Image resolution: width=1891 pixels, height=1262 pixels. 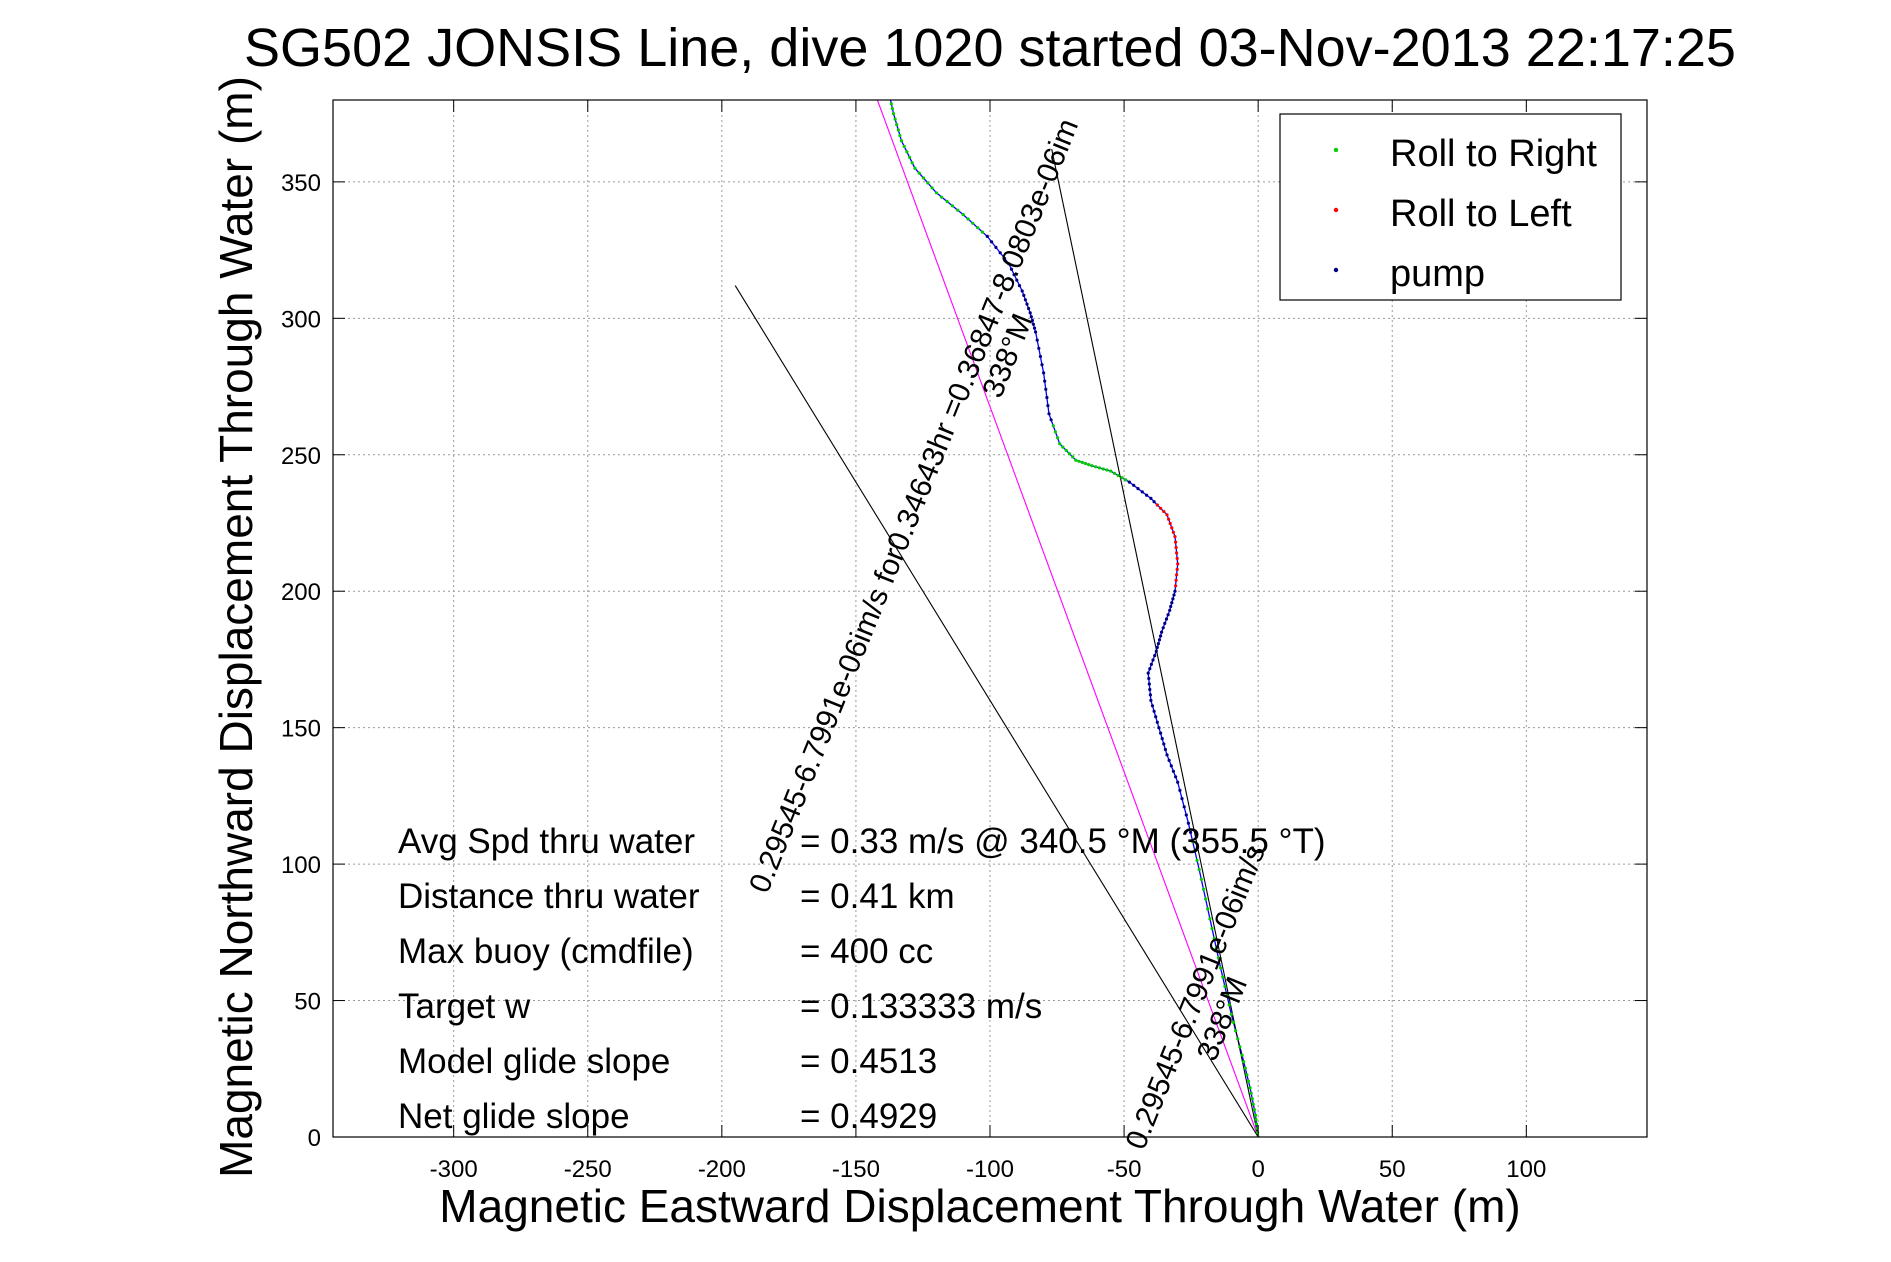 I want to click on x-tick-label: -300, so click(x=454, y=1169).